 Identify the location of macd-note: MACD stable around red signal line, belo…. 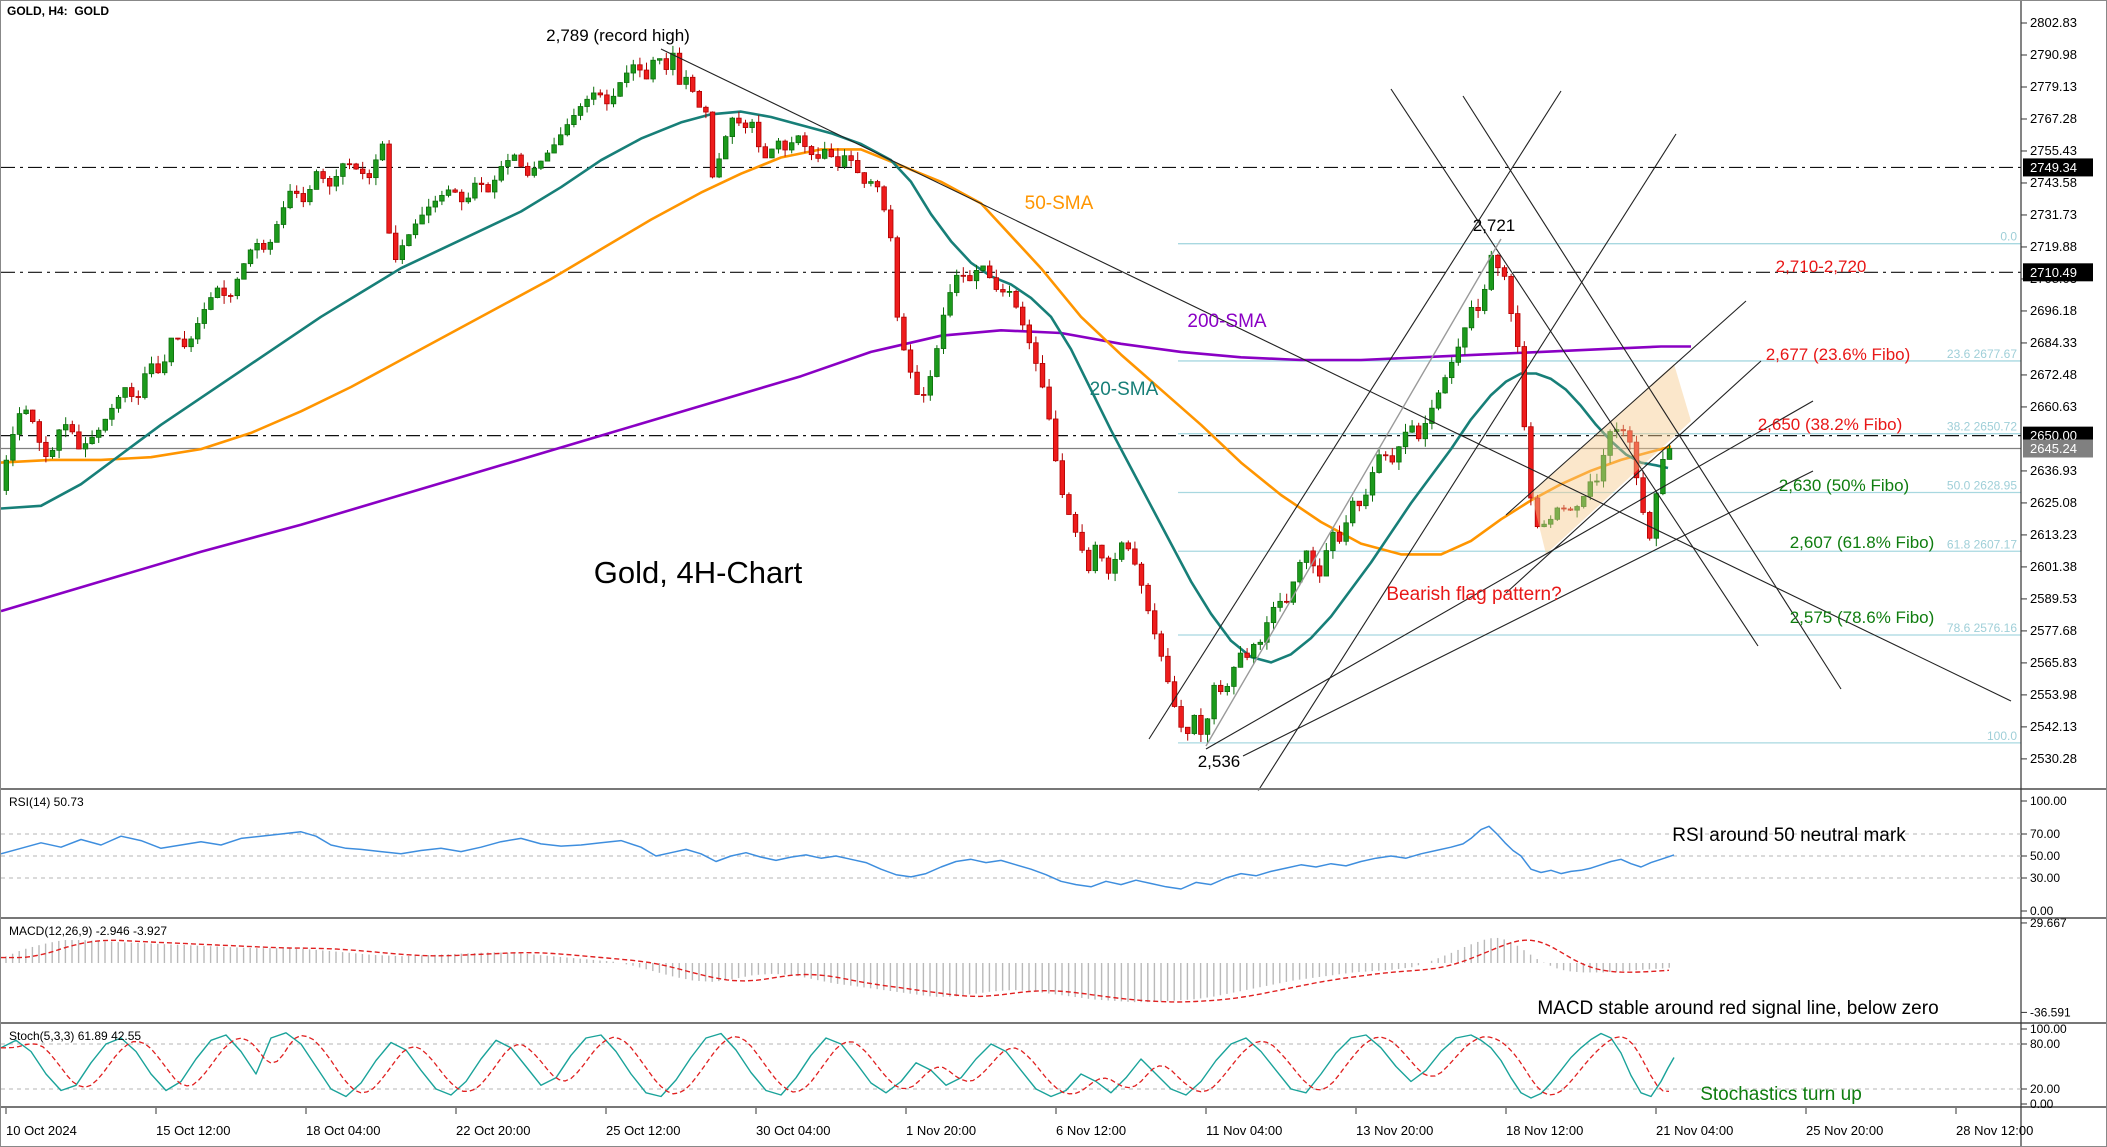
(1737, 1008).